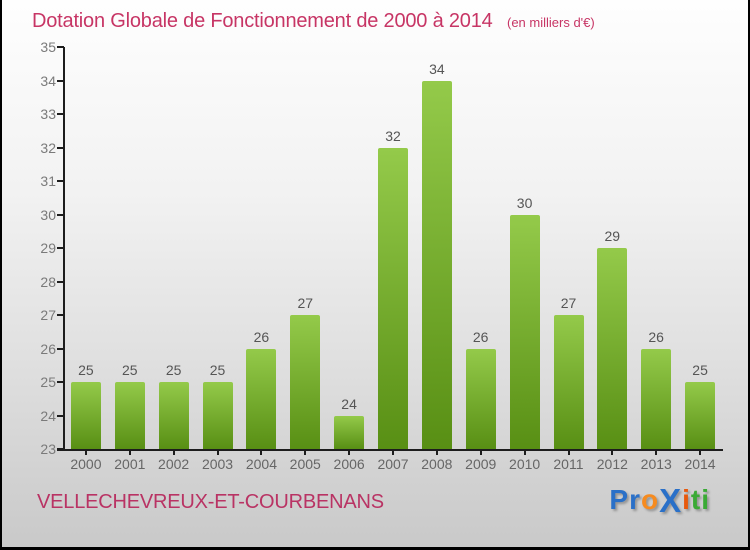 This screenshot has width=750, height=550. I want to click on y-axis-tick-label: 23, so click(48, 449).